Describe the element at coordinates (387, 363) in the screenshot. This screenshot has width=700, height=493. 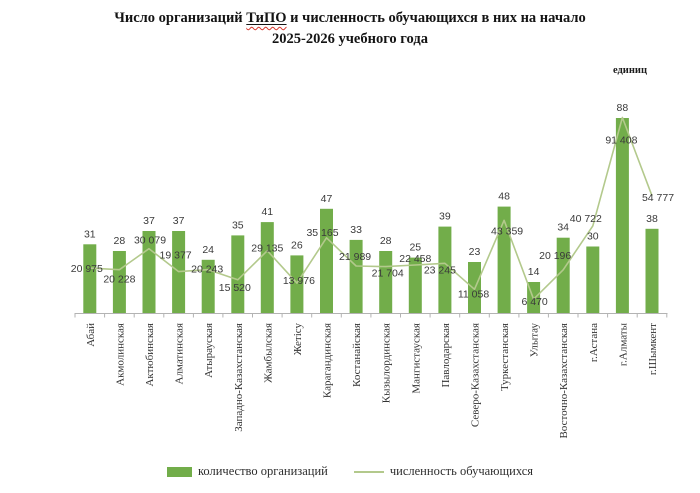
I see `category-label-Кызылординская: Кызылординская` at that location.